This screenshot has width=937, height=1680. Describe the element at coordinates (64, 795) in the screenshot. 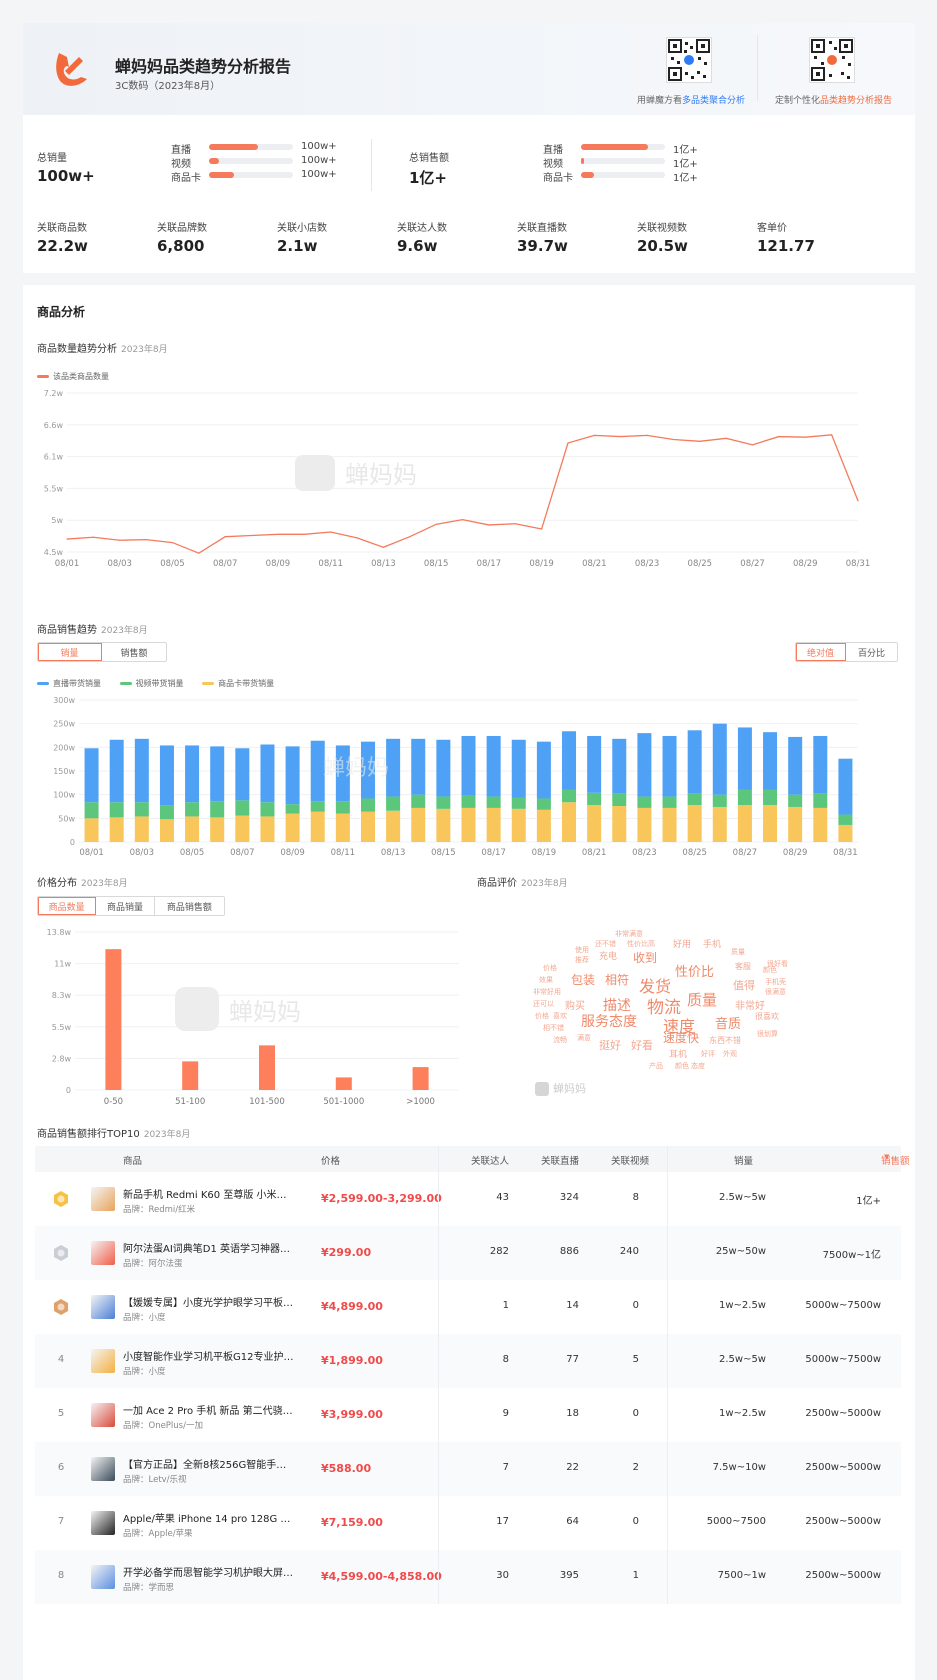

I see `y-tick-label: 100w` at that location.